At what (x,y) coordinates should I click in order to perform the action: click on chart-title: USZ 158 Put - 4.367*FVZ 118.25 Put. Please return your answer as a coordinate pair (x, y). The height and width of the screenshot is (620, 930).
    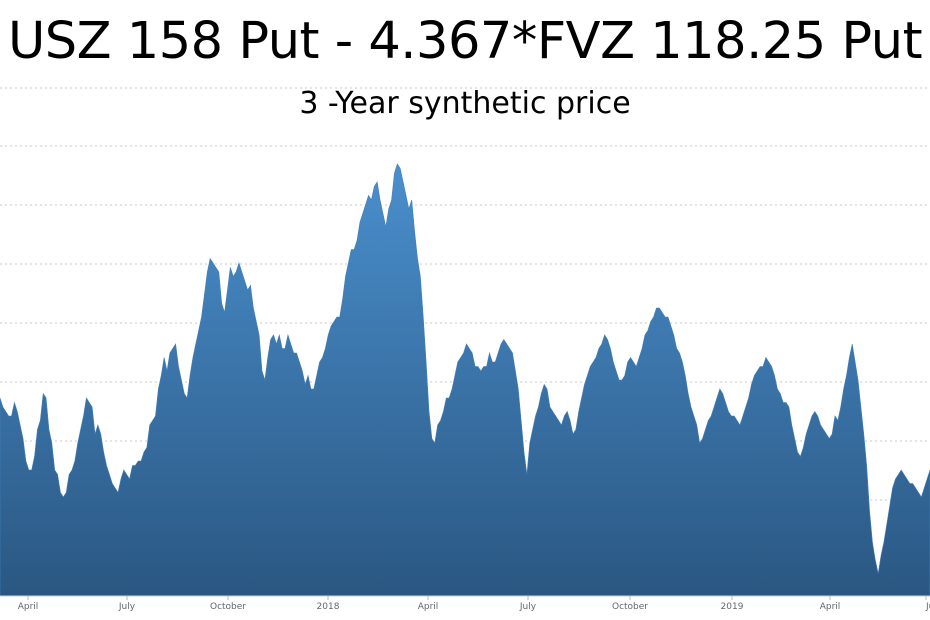
    Looking at the image, I should click on (465, 41).